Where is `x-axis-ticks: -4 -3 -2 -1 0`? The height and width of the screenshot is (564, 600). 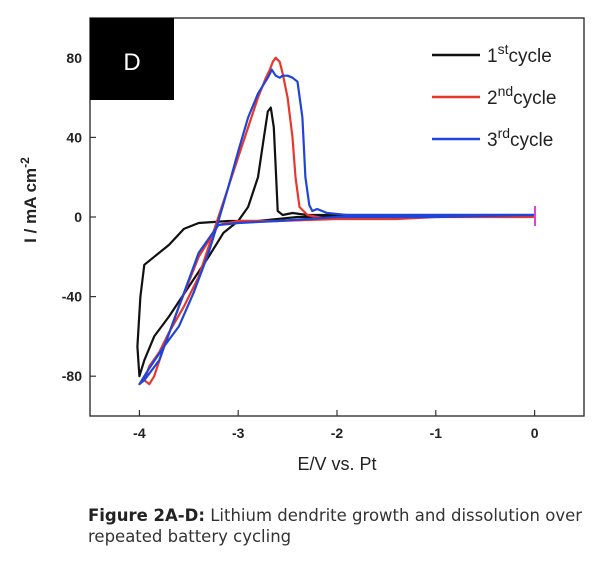 x-axis-ticks: -4 -3 -2 -1 0 is located at coordinates (336, 425).